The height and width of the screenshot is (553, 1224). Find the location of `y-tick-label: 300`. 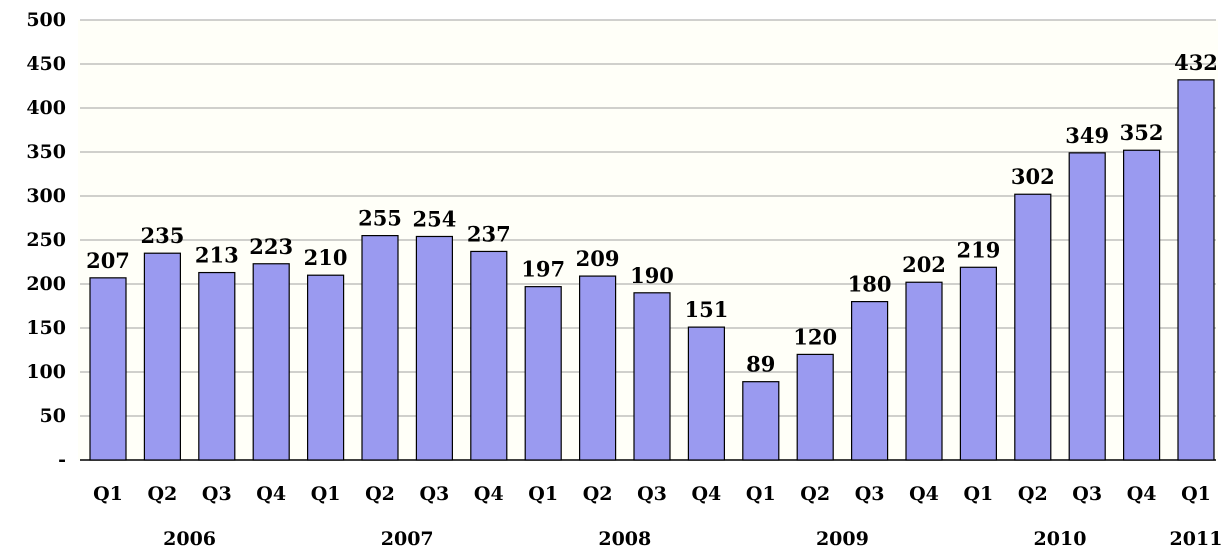

y-tick-label: 300 is located at coordinates (46, 196).